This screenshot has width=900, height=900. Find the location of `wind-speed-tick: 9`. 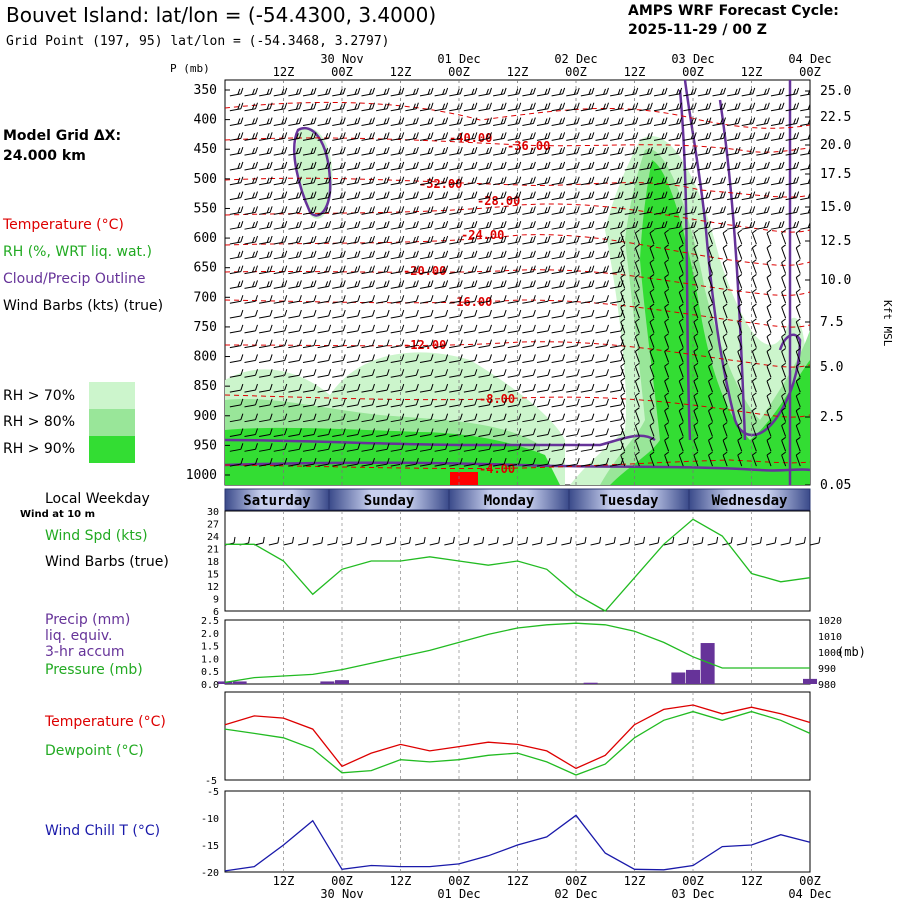

wind-speed-tick: 9 is located at coordinates (216, 600).